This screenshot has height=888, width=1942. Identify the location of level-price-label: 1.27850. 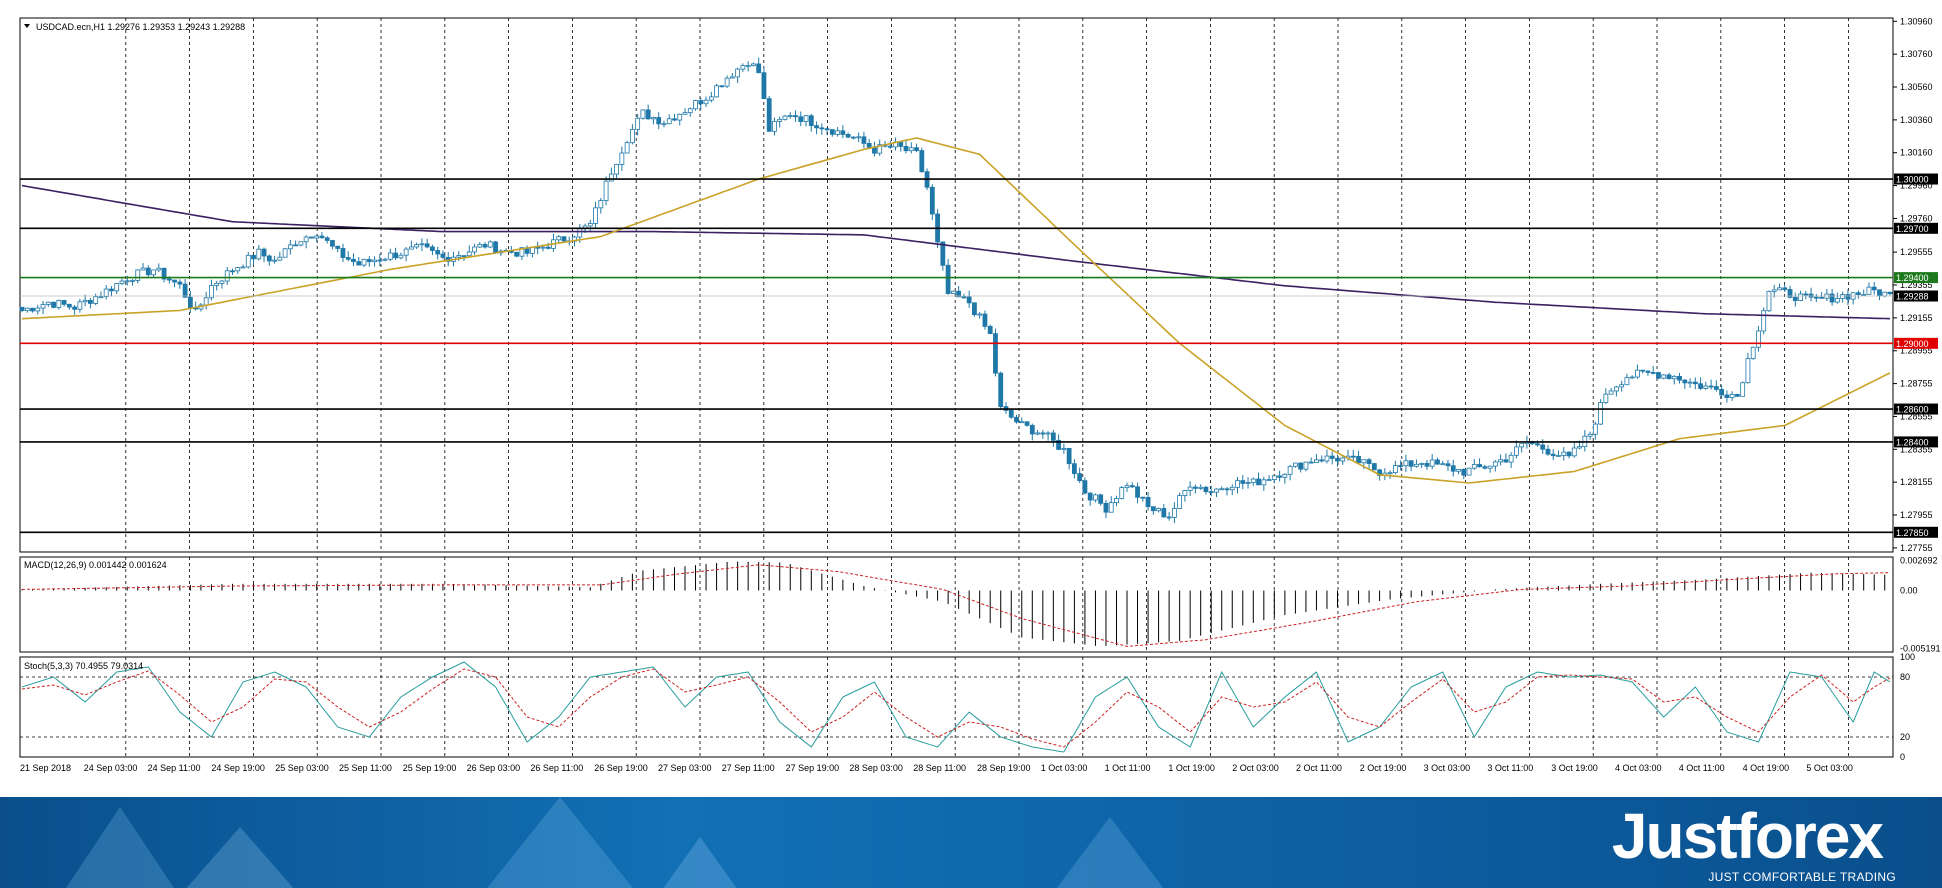
(1912, 533).